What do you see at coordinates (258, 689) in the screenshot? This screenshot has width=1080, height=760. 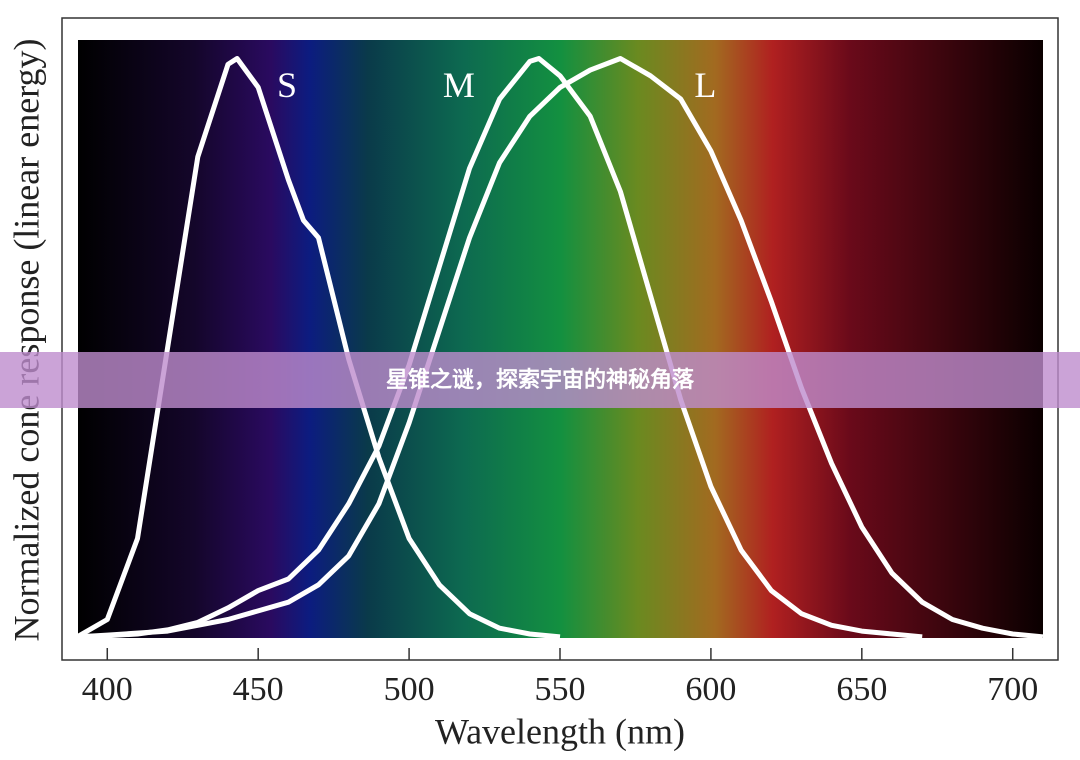 I see `x-tick-label: 450` at bounding box center [258, 689].